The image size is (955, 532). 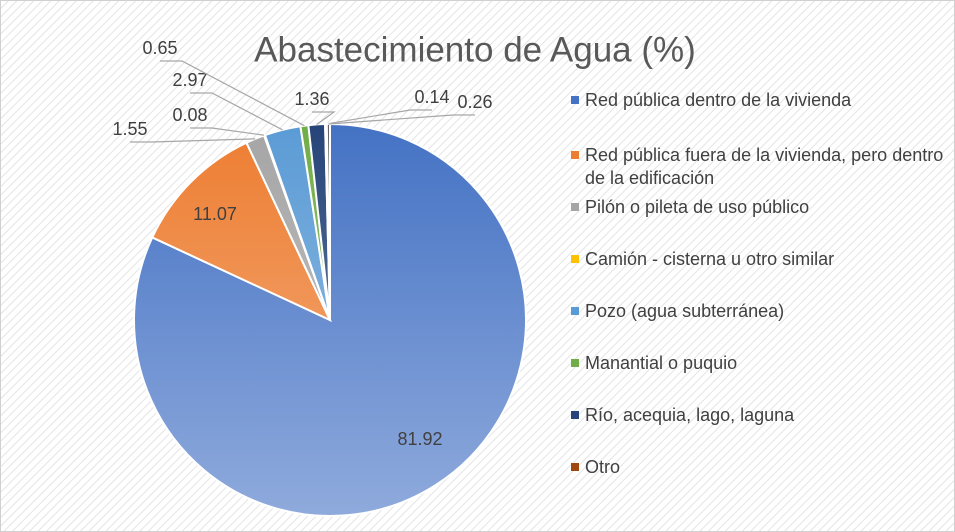 I want to click on legend-label: Red pública dentro de la vivienda, so click(x=718, y=100).